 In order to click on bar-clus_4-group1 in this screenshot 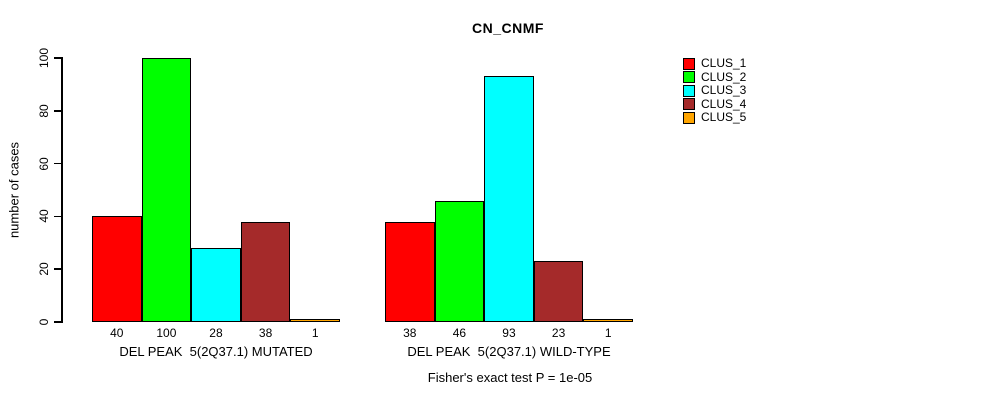, I will do `click(265, 271)`.